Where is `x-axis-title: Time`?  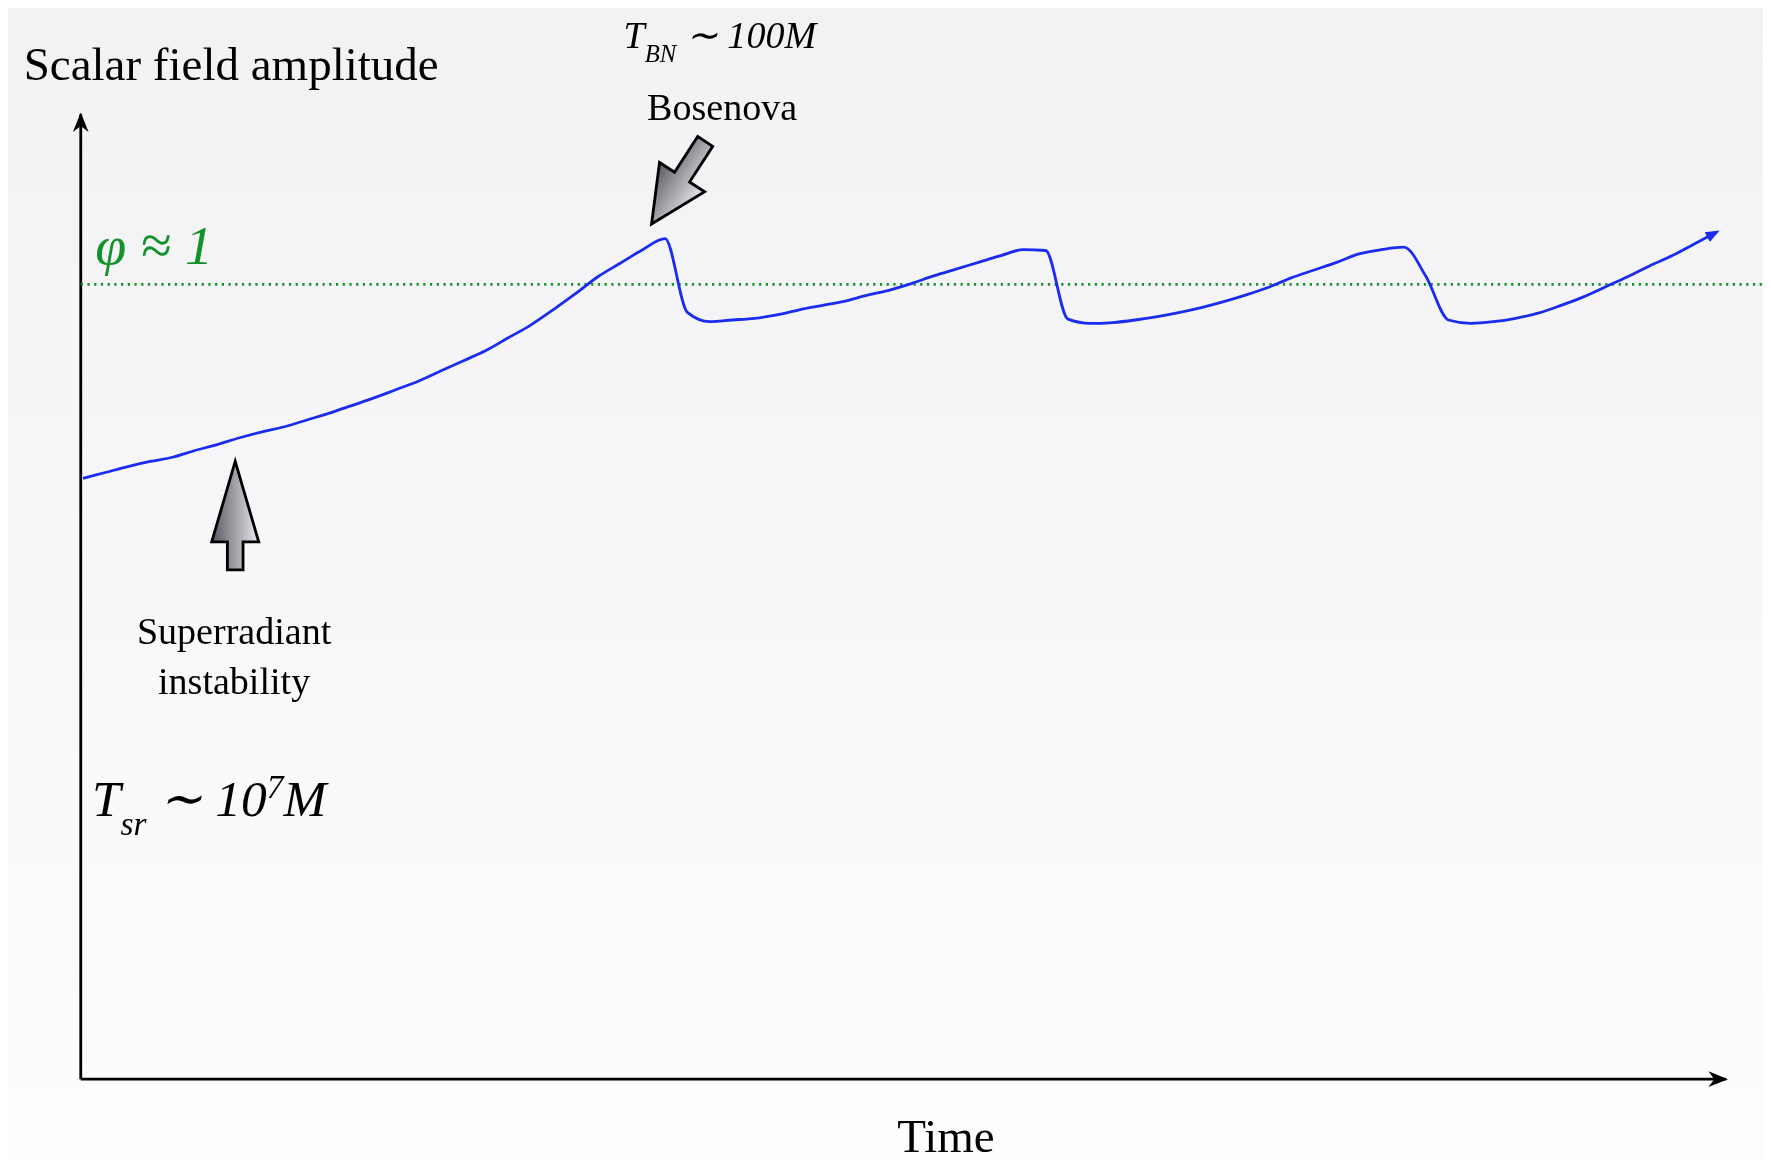 x-axis-title: Time is located at coordinates (946, 1135).